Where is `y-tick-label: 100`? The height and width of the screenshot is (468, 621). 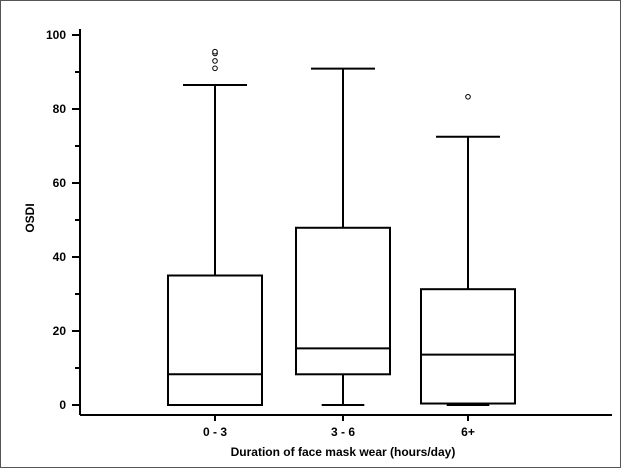 y-tick-label: 100 is located at coordinates (56, 35).